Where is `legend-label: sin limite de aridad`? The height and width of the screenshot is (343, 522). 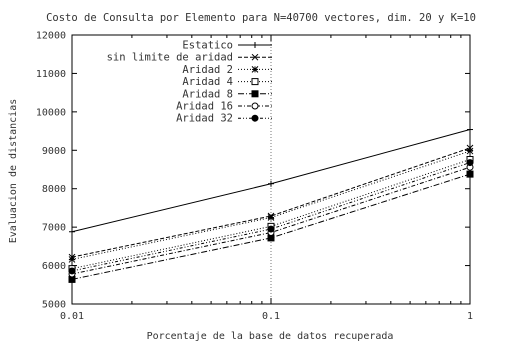 legend-label: sin limite de aridad is located at coordinates (170, 58).